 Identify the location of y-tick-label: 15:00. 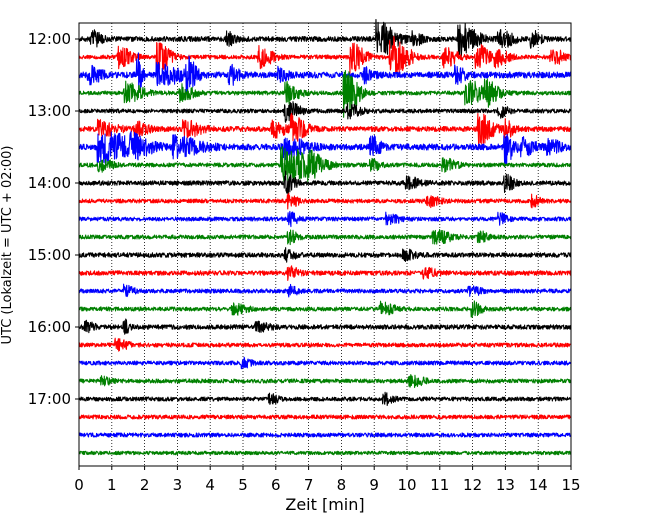
(49, 255).